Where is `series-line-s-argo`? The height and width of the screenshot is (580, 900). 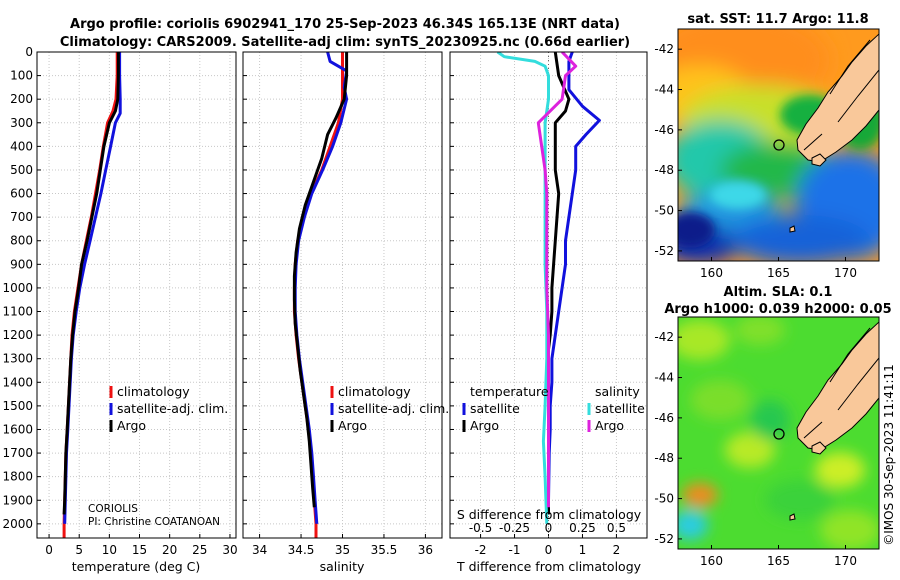 series-line-s-argo is located at coordinates (557, 280).